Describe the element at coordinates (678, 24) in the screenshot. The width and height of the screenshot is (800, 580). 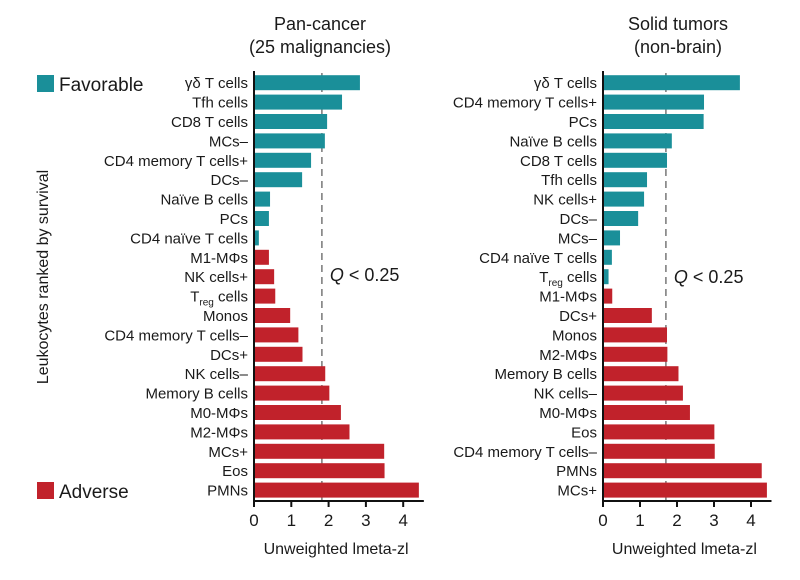
I see `chart-title-line: Solid tumors` at that location.